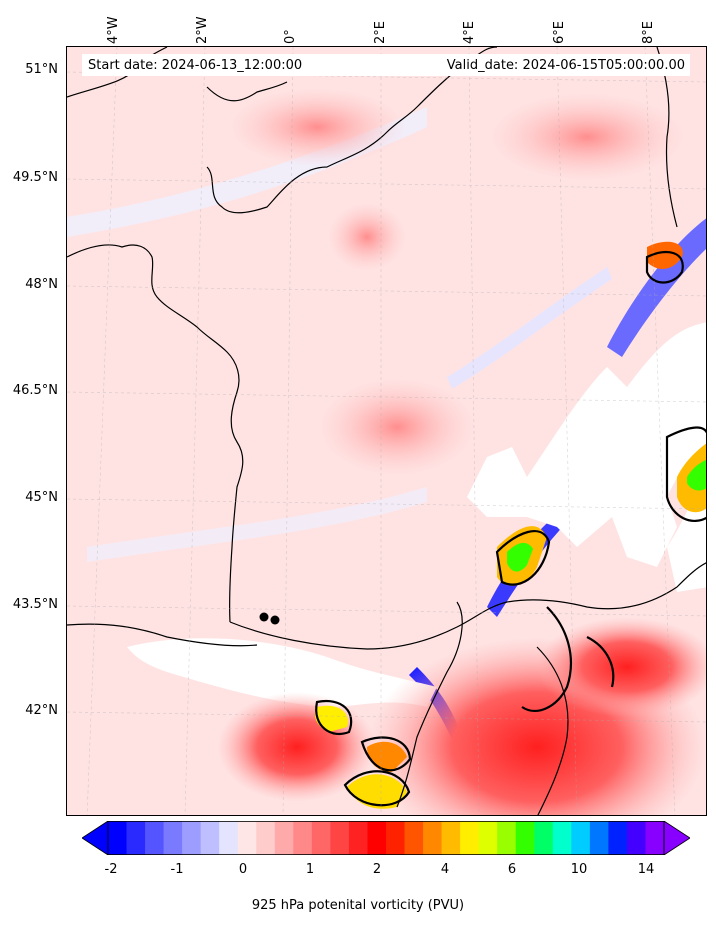 Image resolution: width=716 pixels, height=926 pixels. Describe the element at coordinates (202, 30) in the screenshot. I see `lon-label: 2°W` at that location.